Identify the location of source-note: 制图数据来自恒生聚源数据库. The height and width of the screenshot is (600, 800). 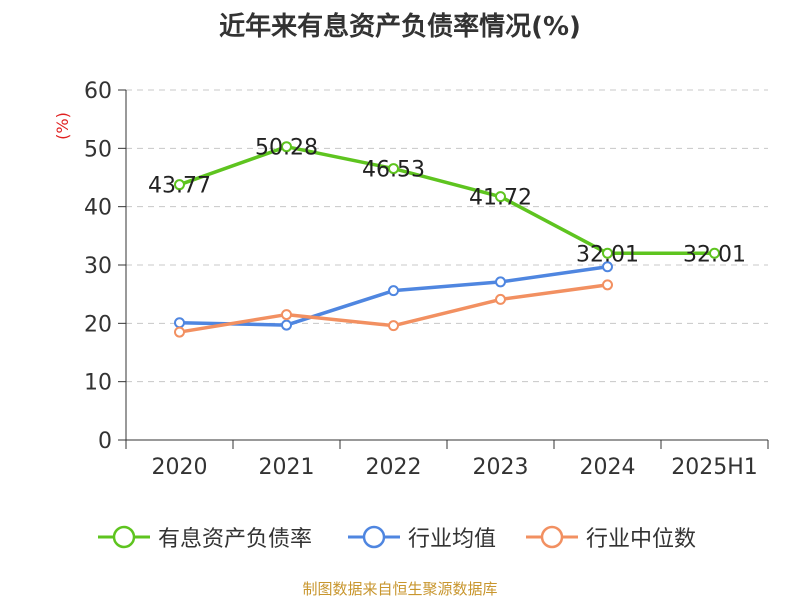
(400, 589).